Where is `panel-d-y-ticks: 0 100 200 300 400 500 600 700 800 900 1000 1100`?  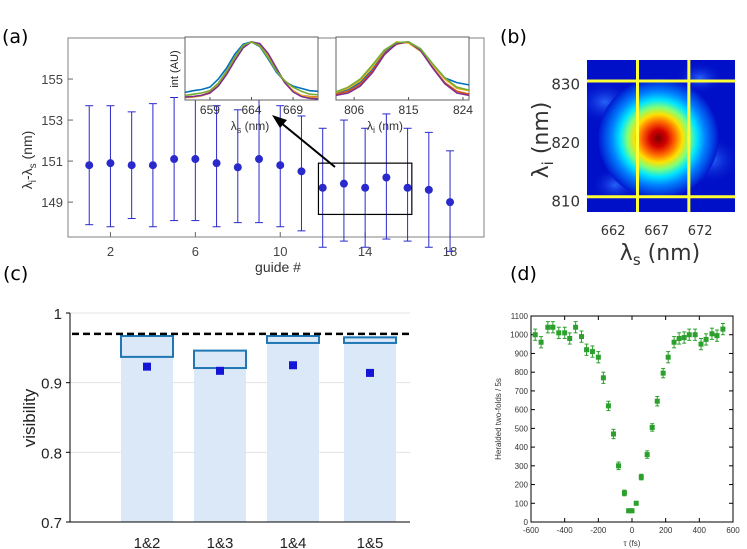 panel-d-y-ticks: 0 100 200 300 400 500 600 700 800 900 1000 1100 is located at coordinates (621, 419).